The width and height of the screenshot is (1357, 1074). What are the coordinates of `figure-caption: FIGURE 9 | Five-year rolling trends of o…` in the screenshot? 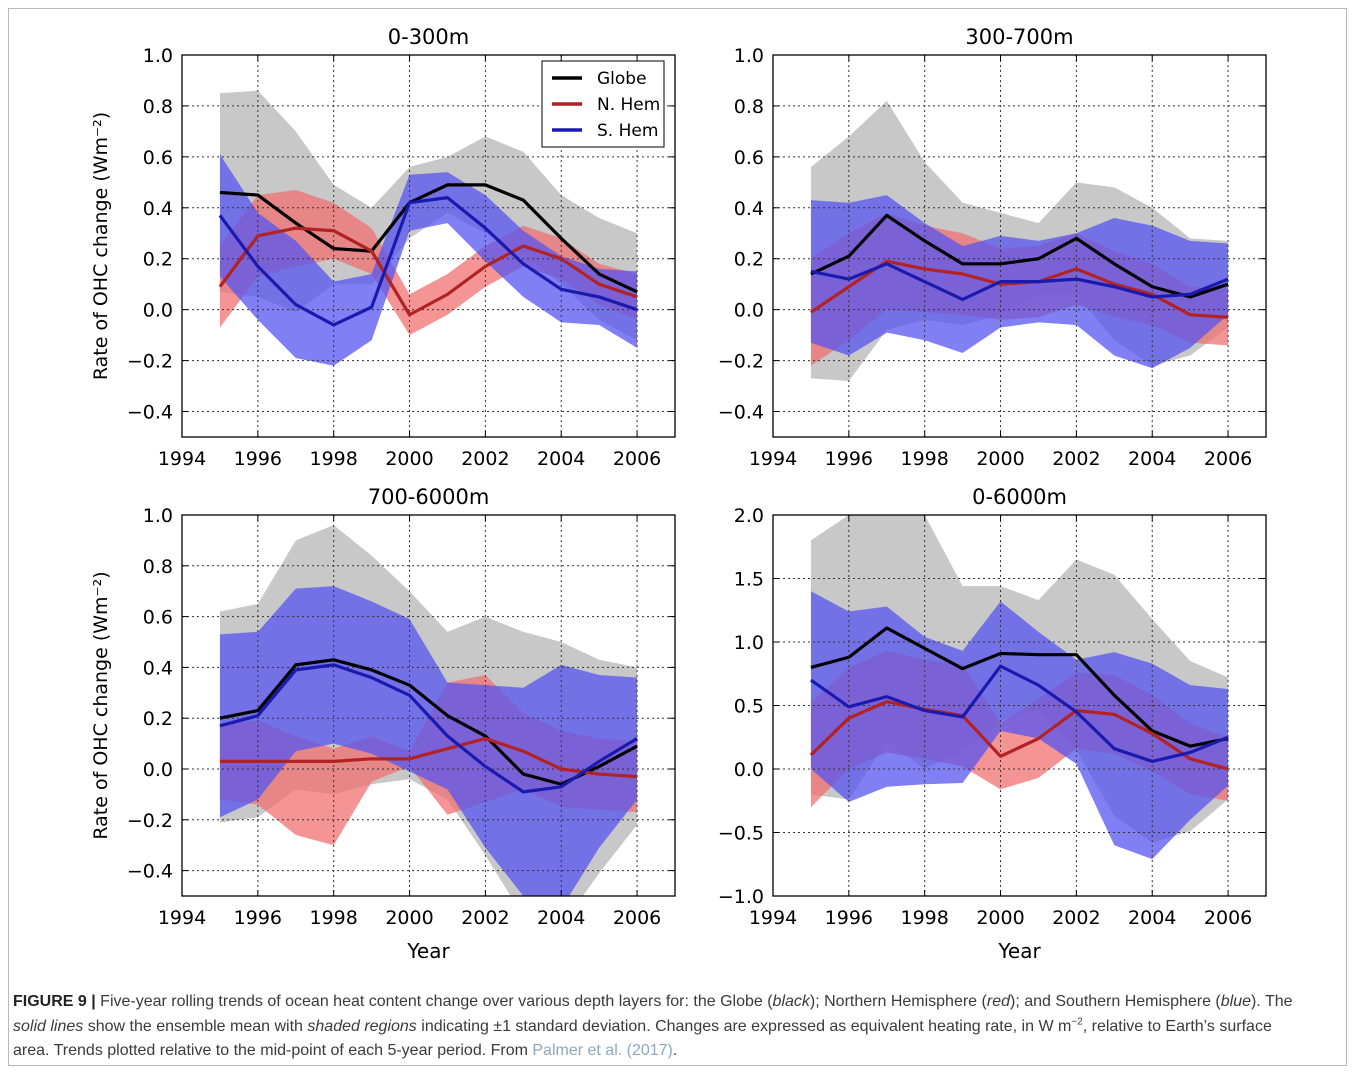 It's located at (653, 1026).